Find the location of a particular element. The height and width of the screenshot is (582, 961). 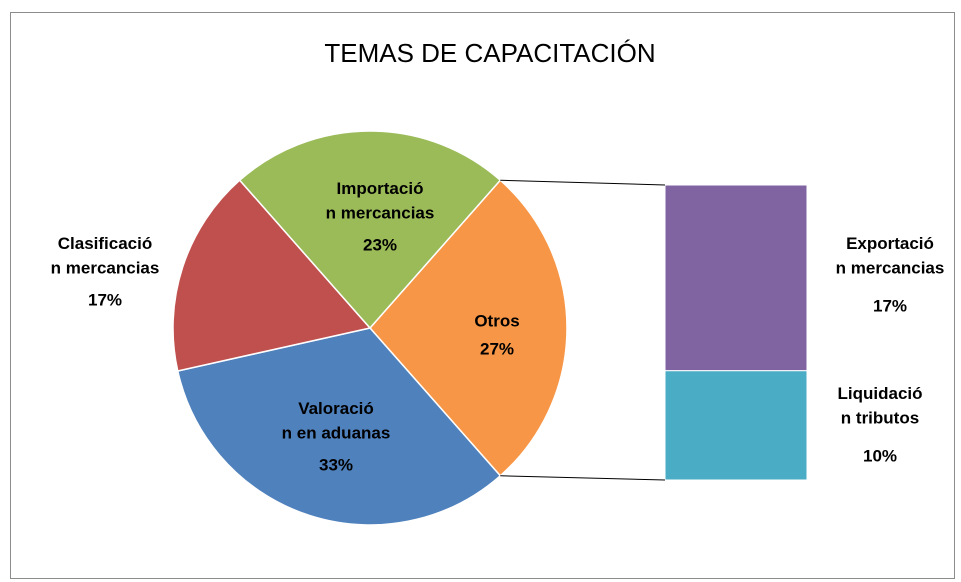

bar-value-label: 17% is located at coordinates (890, 305).